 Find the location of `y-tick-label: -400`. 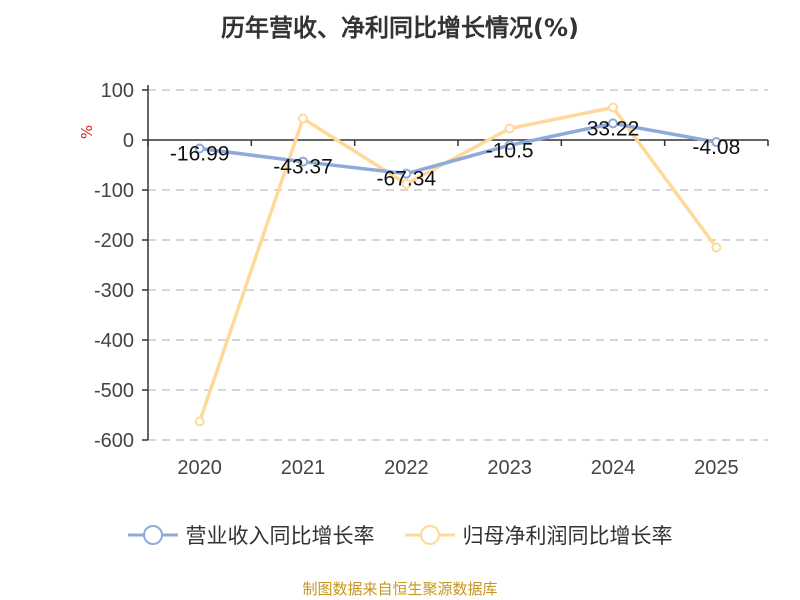

y-tick-label: -400 is located at coordinates (114, 341).